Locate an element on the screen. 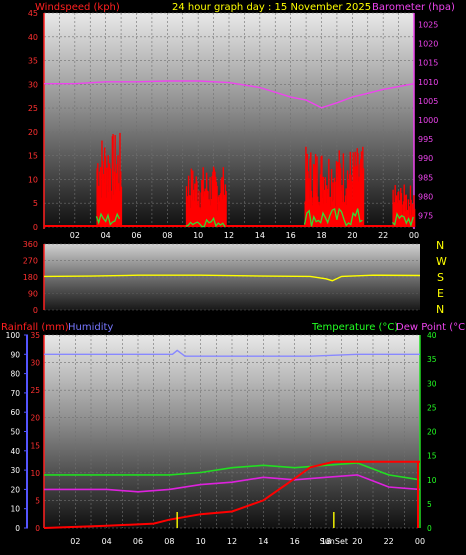 This screenshot has height=555, width=466. humidity-tick-label: 10 is located at coordinates (15, 509).